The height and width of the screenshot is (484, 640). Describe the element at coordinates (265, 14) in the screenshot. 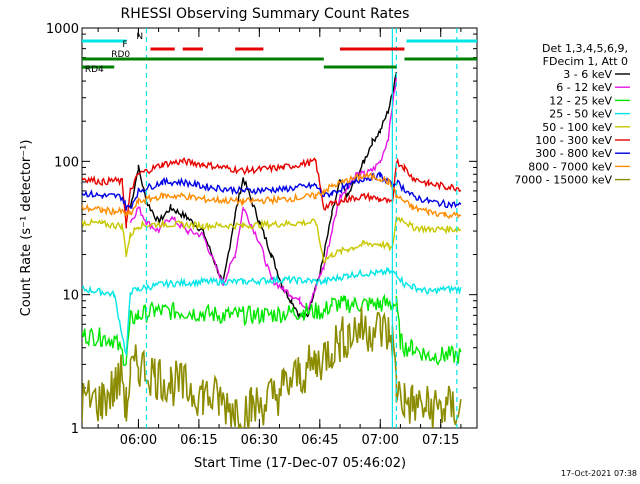

I see `chart-title: RHESSI Observing Summary Count Rates` at that location.